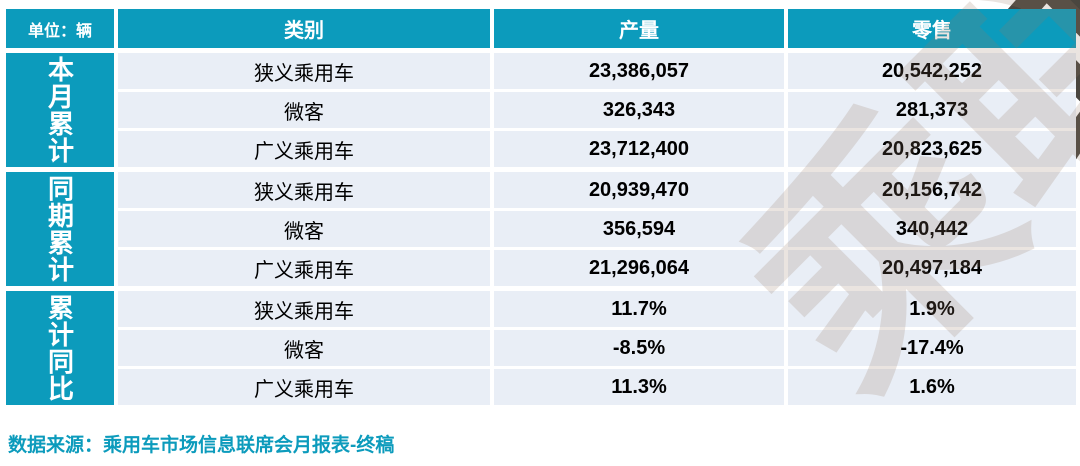 This screenshot has height=466, width=1080. I want to click on group-label: 同期累计, so click(60, 229).